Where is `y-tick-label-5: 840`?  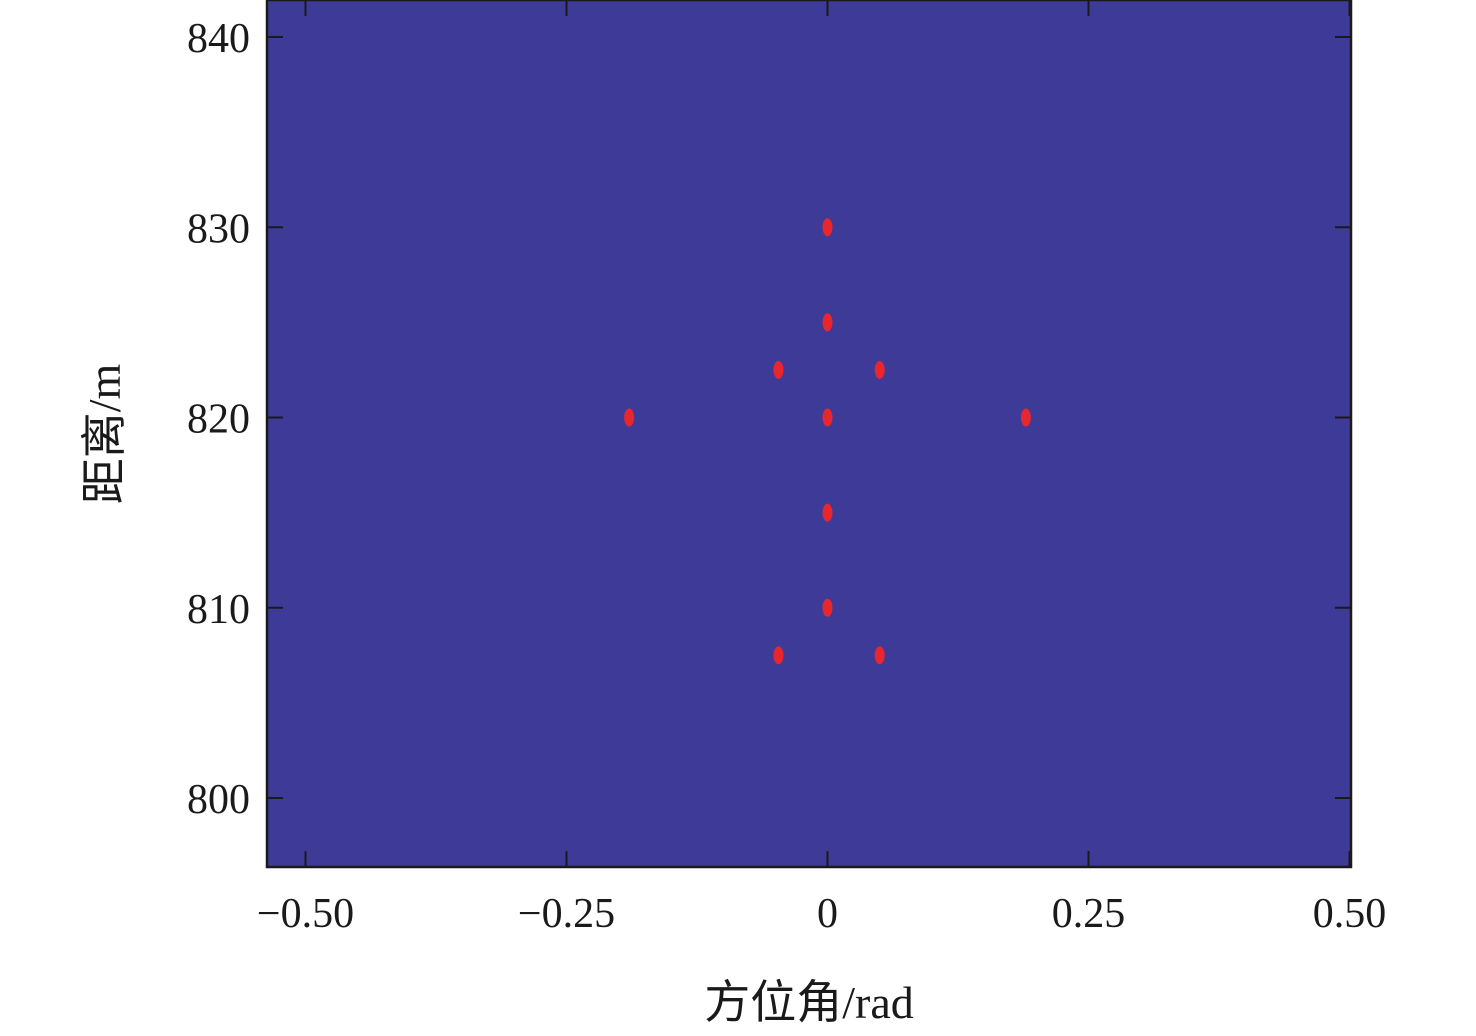
y-tick-label-5: 840 is located at coordinates (218, 39).